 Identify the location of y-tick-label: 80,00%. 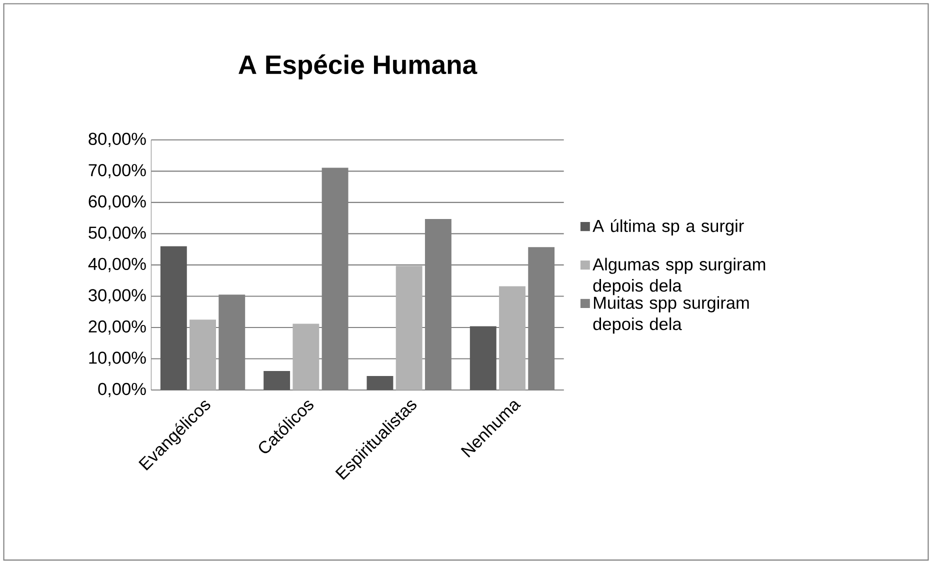
(117, 140).